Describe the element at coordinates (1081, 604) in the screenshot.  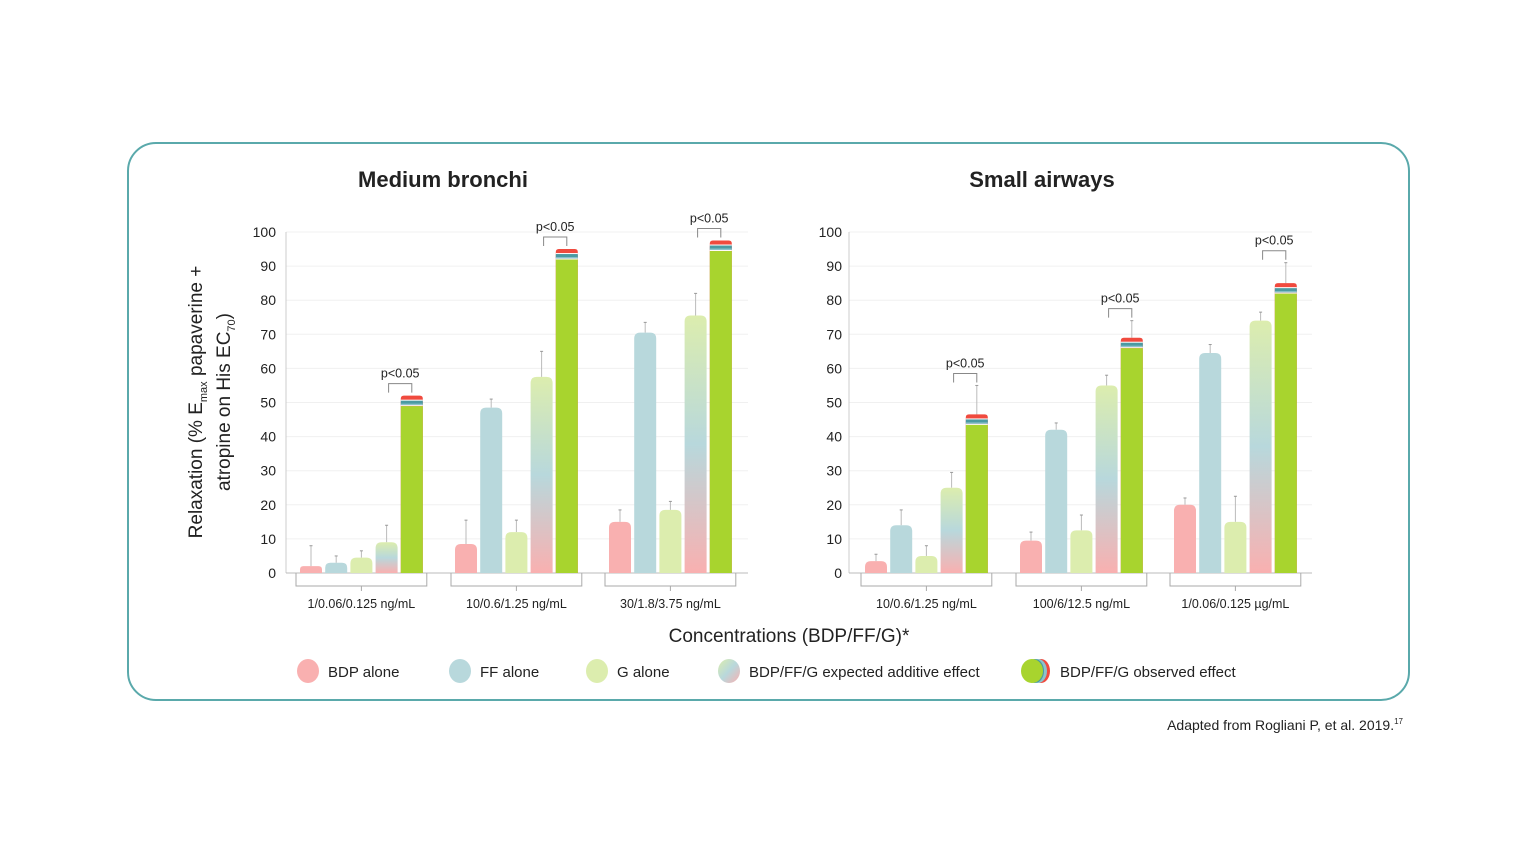
I see `x-category-label: 100/6/12.5 ng/mL` at that location.